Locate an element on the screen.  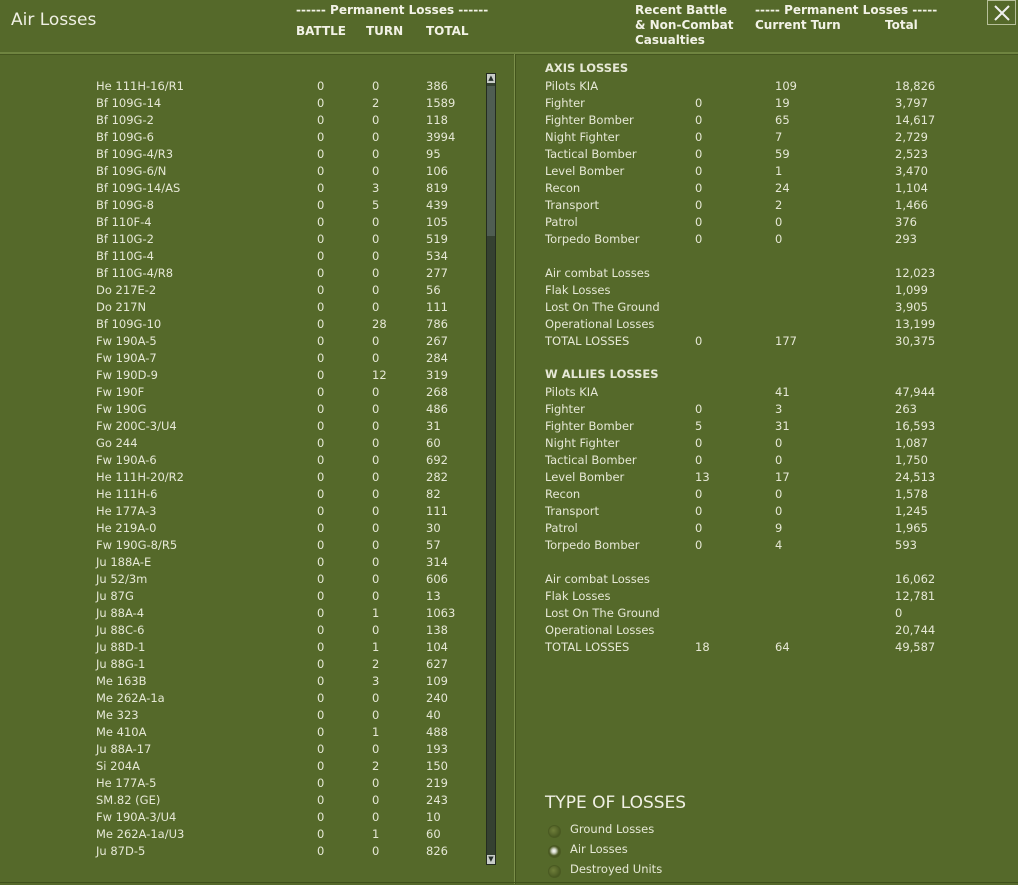
aircraft-name: Bf 109G-6/N is located at coordinates (131, 171).